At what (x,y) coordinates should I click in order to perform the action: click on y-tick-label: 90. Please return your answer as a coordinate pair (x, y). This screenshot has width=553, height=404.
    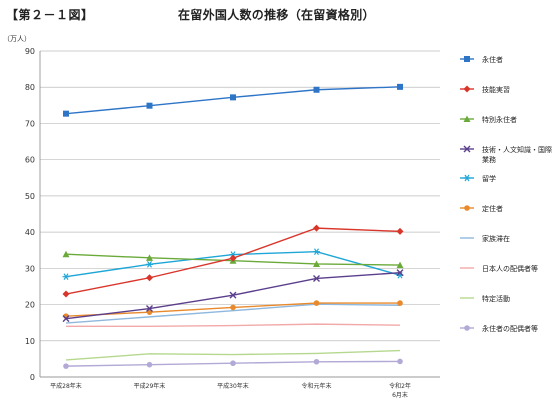
    Looking at the image, I should click on (30, 51).